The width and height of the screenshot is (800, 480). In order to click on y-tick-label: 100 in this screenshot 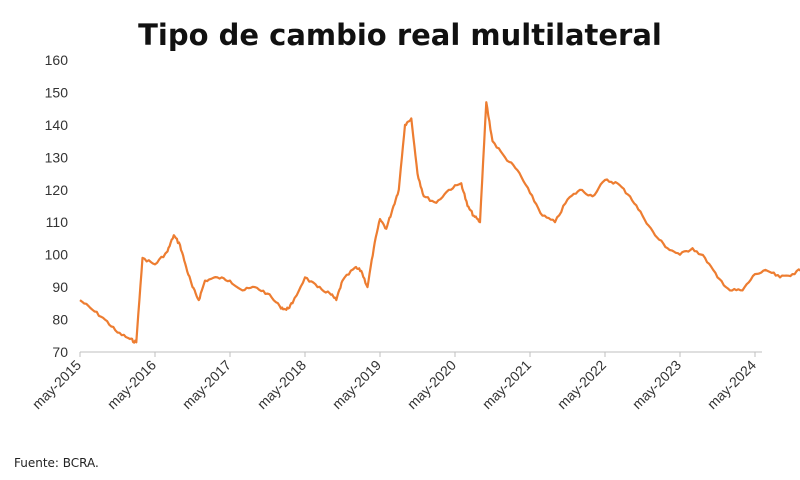, I will do `click(57, 255)`.